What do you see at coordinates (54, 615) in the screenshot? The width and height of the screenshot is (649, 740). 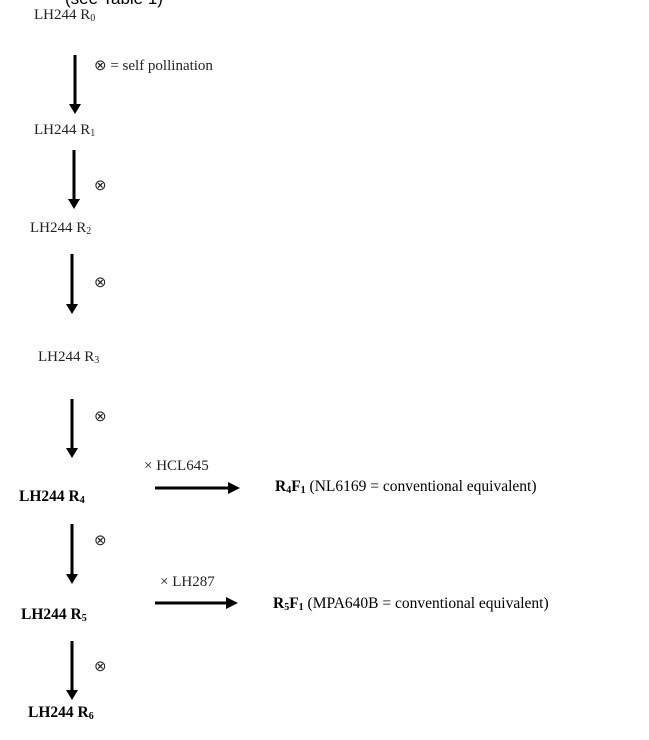 I see `node-r5: LH244 R5` at bounding box center [54, 615].